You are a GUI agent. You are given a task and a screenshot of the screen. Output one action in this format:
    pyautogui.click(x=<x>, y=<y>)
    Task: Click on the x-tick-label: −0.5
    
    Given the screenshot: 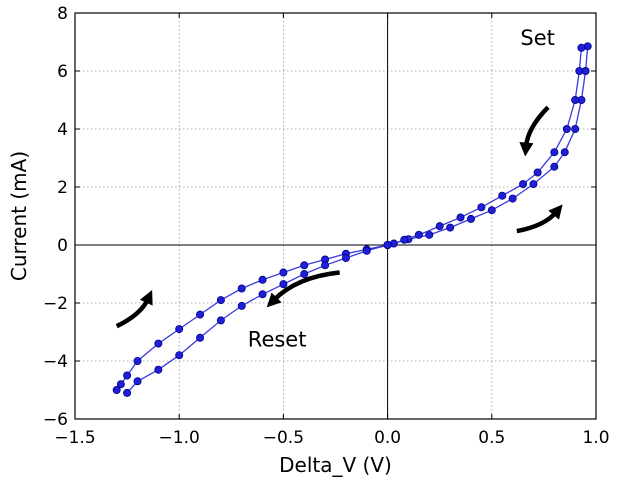 What is the action you would take?
    pyautogui.click(x=283, y=438)
    